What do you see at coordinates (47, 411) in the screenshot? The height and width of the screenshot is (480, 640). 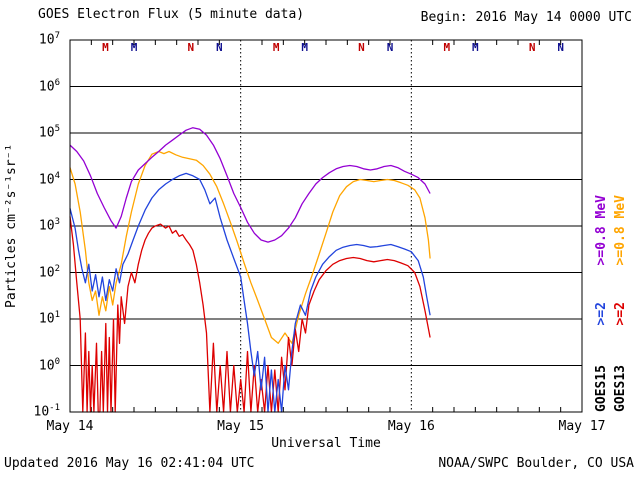 I see `y-tick-label-1e-1: 10⁻¹` at bounding box center [47, 411].